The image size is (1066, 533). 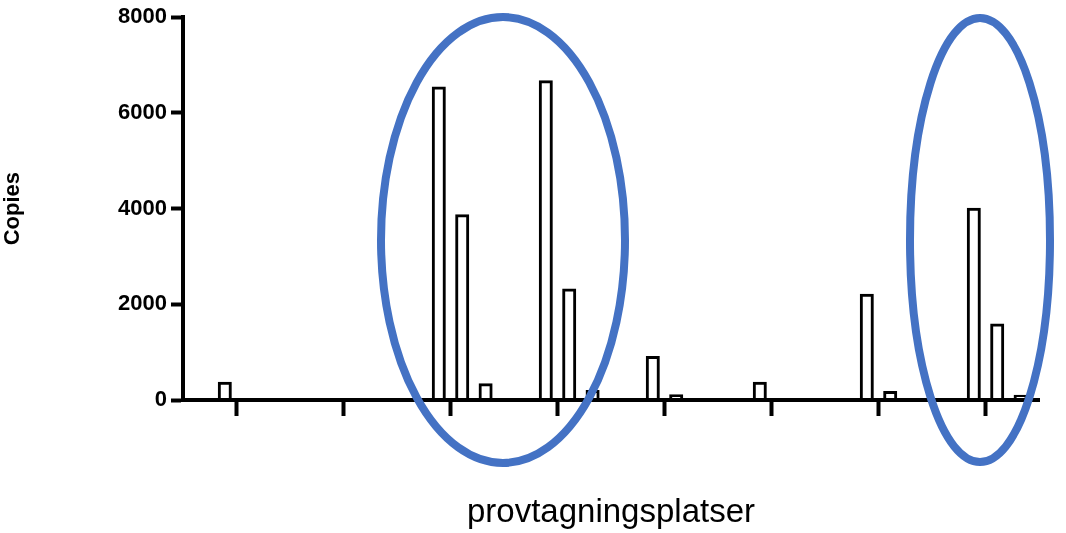 I want to click on y-tick-label: 8000, so click(x=142, y=16).